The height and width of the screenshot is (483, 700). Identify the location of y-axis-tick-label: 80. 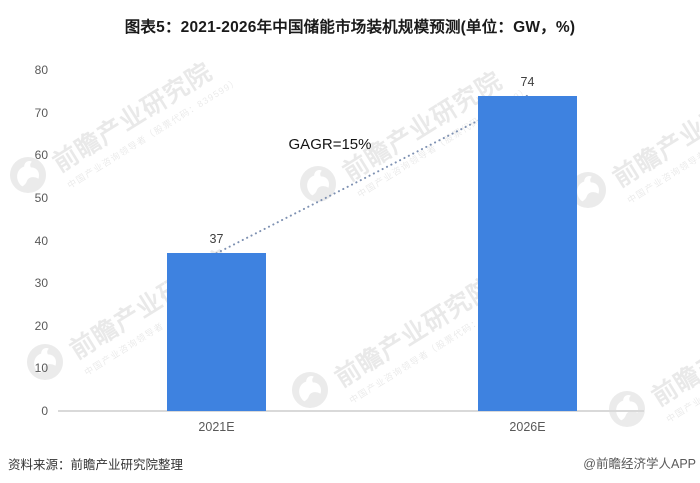
(41, 70).